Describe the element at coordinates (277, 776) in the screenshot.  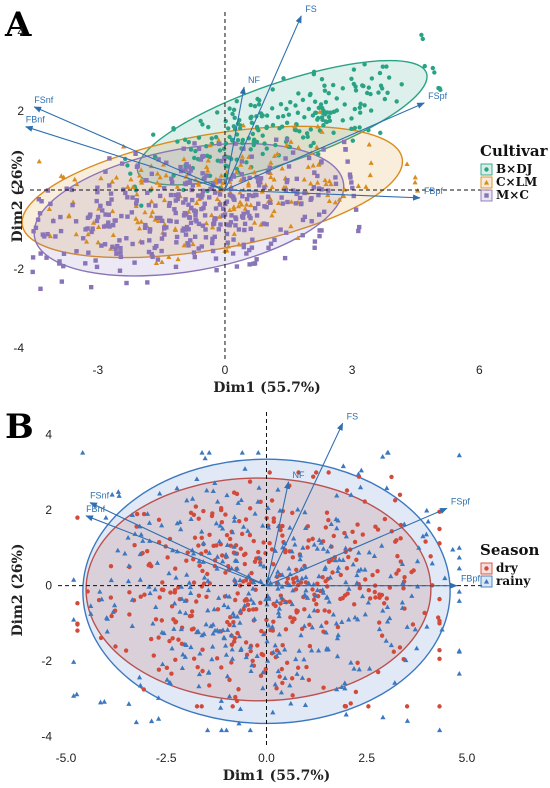
I see `x-axis-title: Dim1 (55.7%)` at that location.